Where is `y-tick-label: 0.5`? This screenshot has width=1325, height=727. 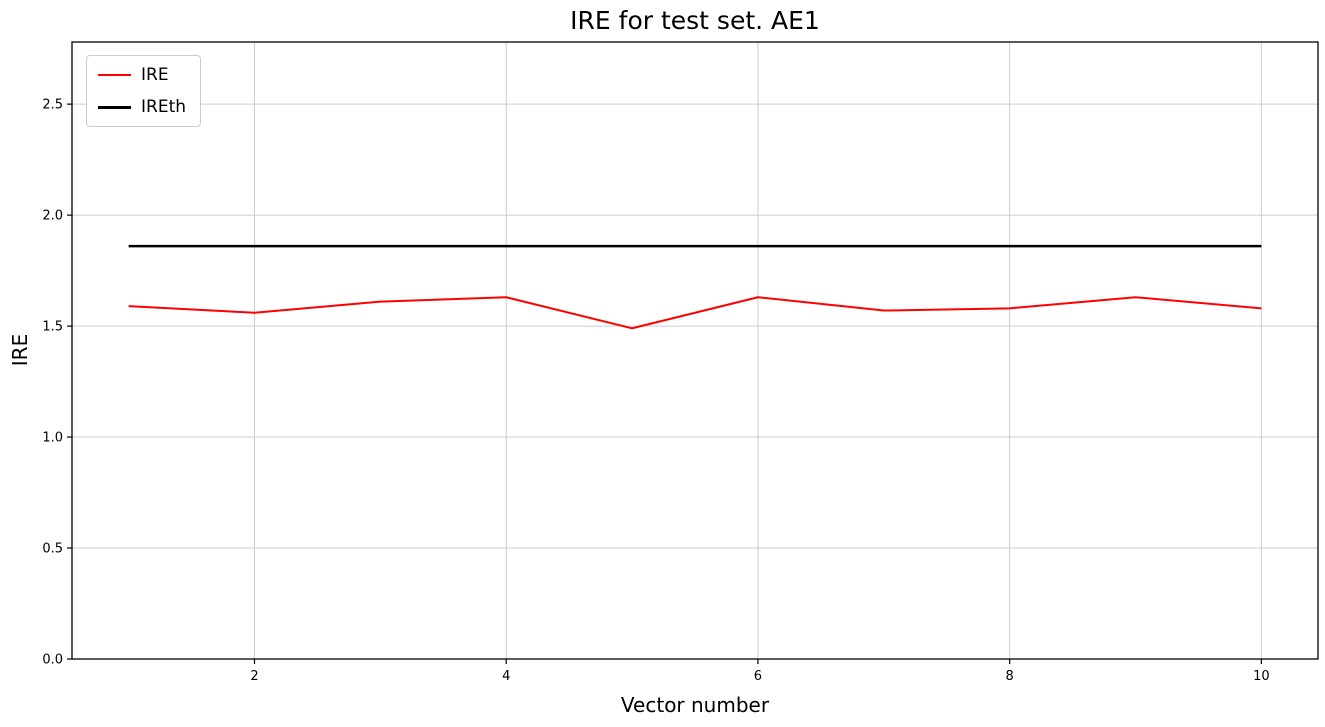
y-tick-label: 0.5 is located at coordinates (52, 549).